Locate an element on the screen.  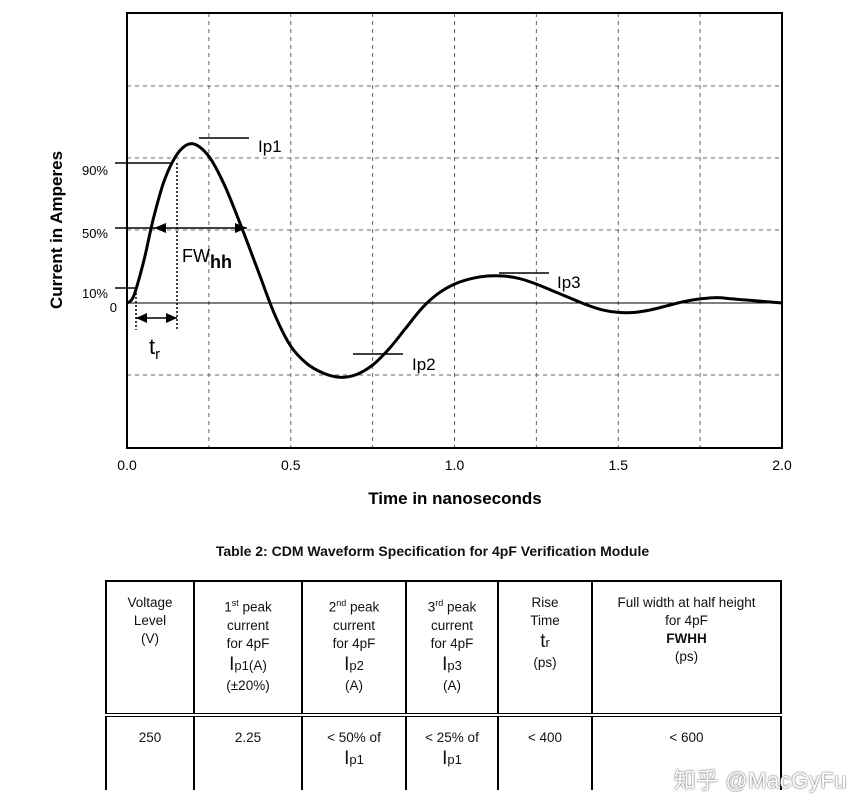
ip3-label: Ip3 is located at coordinates (569, 282).